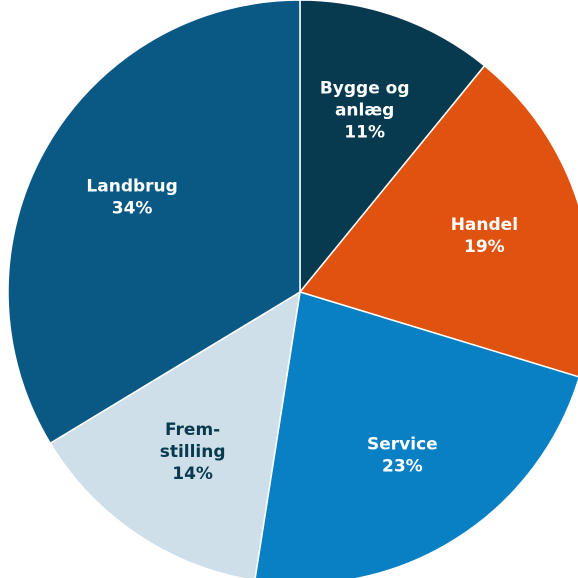 The image size is (578, 578). What do you see at coordinates (132, 208) in the screenshot?
I see `slice-percent-label: 34%` at bounding box center [132, 208].